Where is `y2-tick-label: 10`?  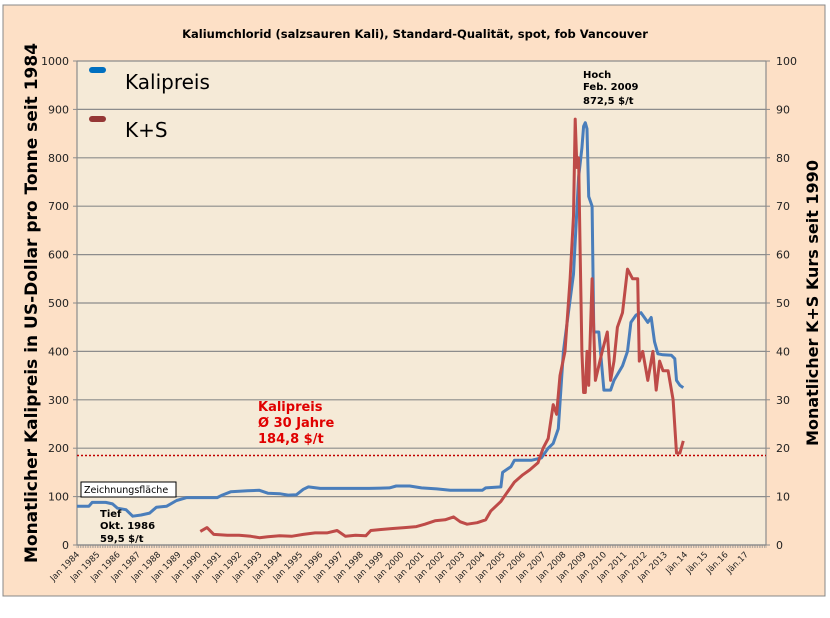
y2-tick-label: 10 is located at coordinates (783, 497).